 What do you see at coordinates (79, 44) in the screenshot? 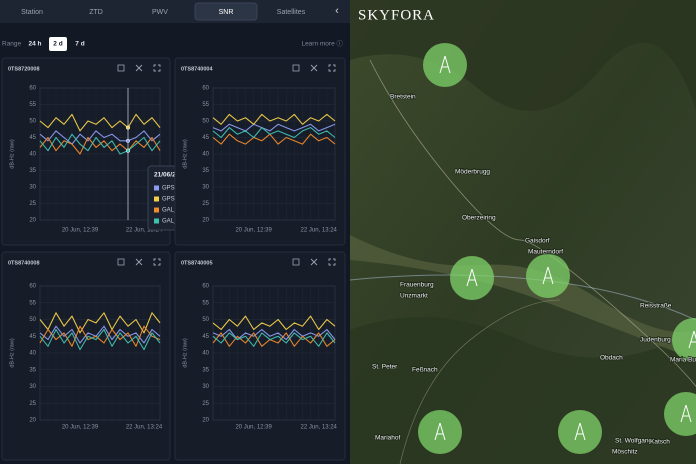
I see `range-option: 7 d` at bounding box center [79, 44].